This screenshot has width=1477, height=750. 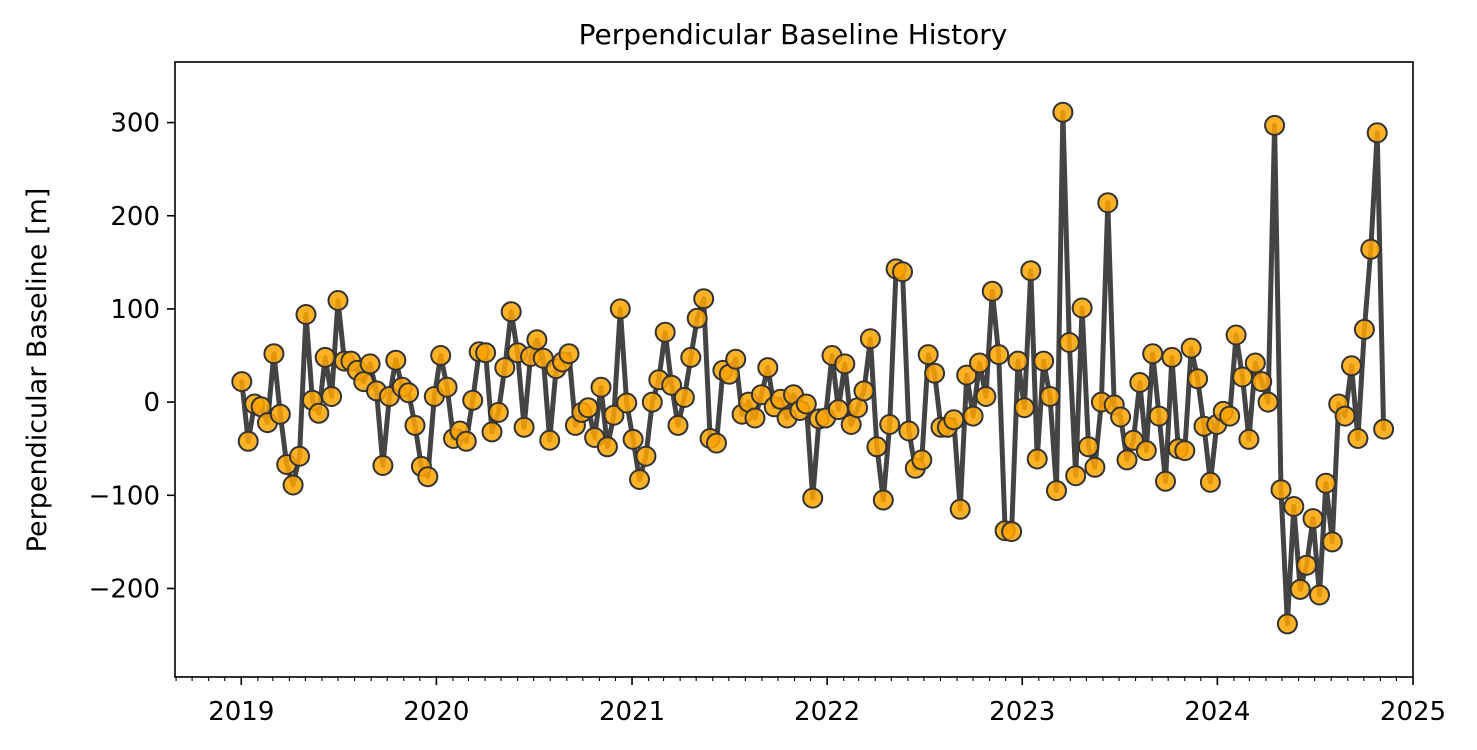 I want to click on x-tick-label: 2020, so click(x=436, y=712).